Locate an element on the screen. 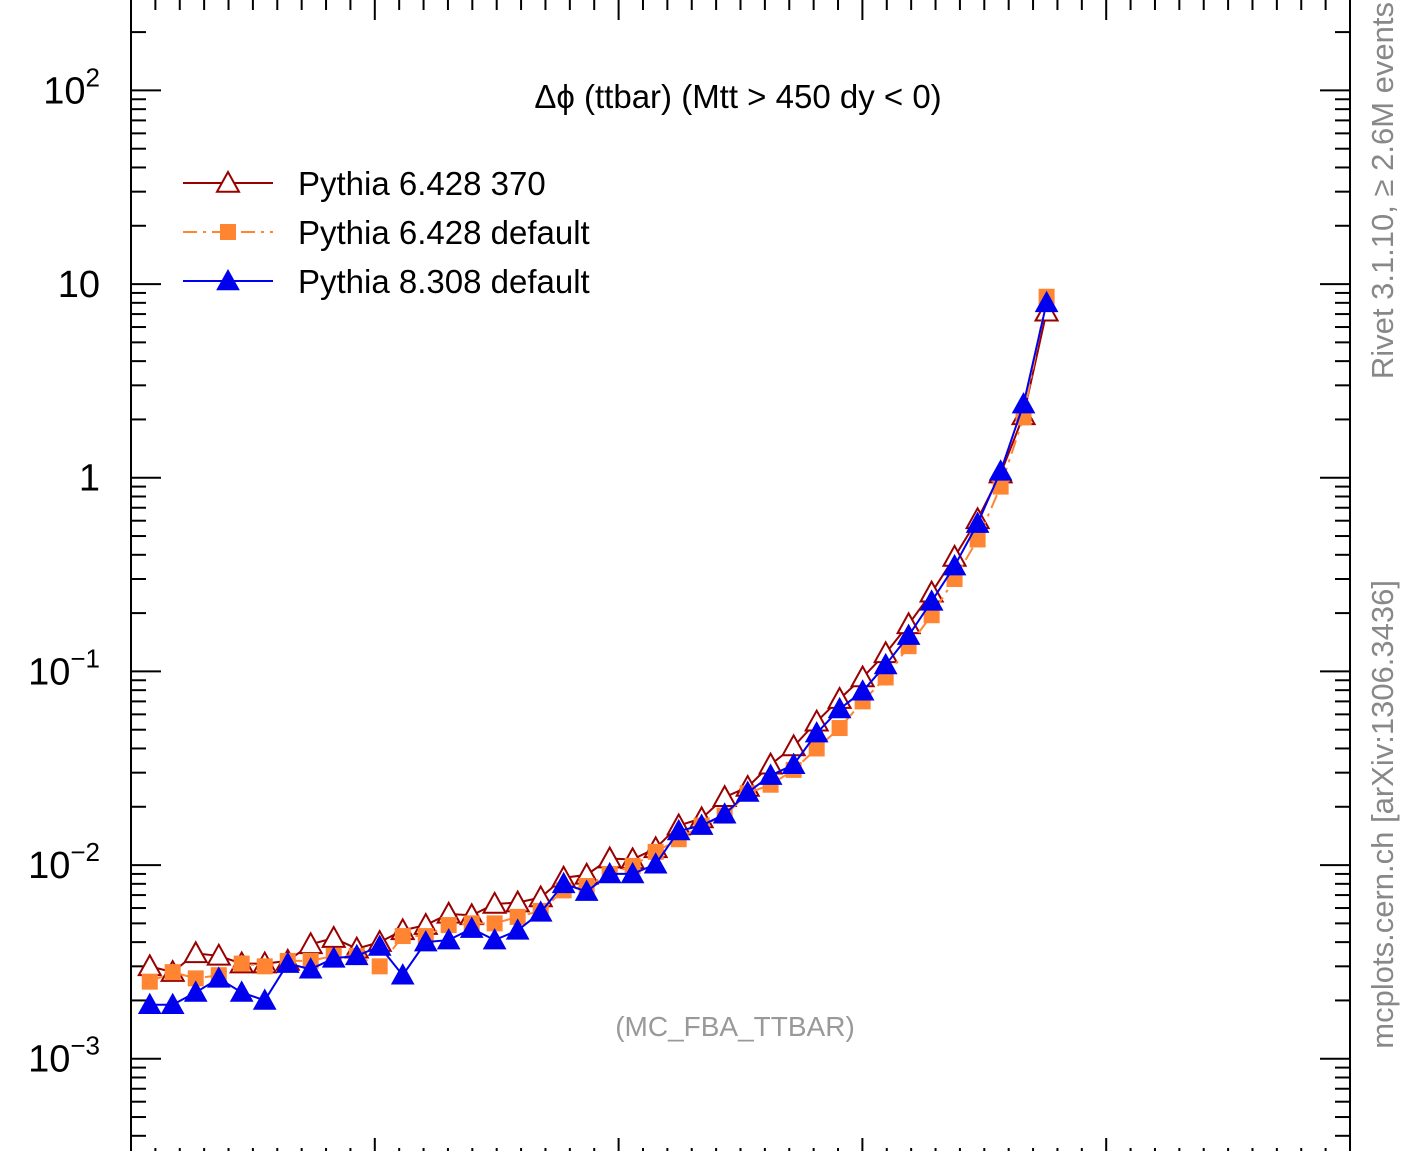 Image resolution: width=1409 pixels, height=1151 pixels. y-tick-label: 1 is located at coordinates (89, 479).